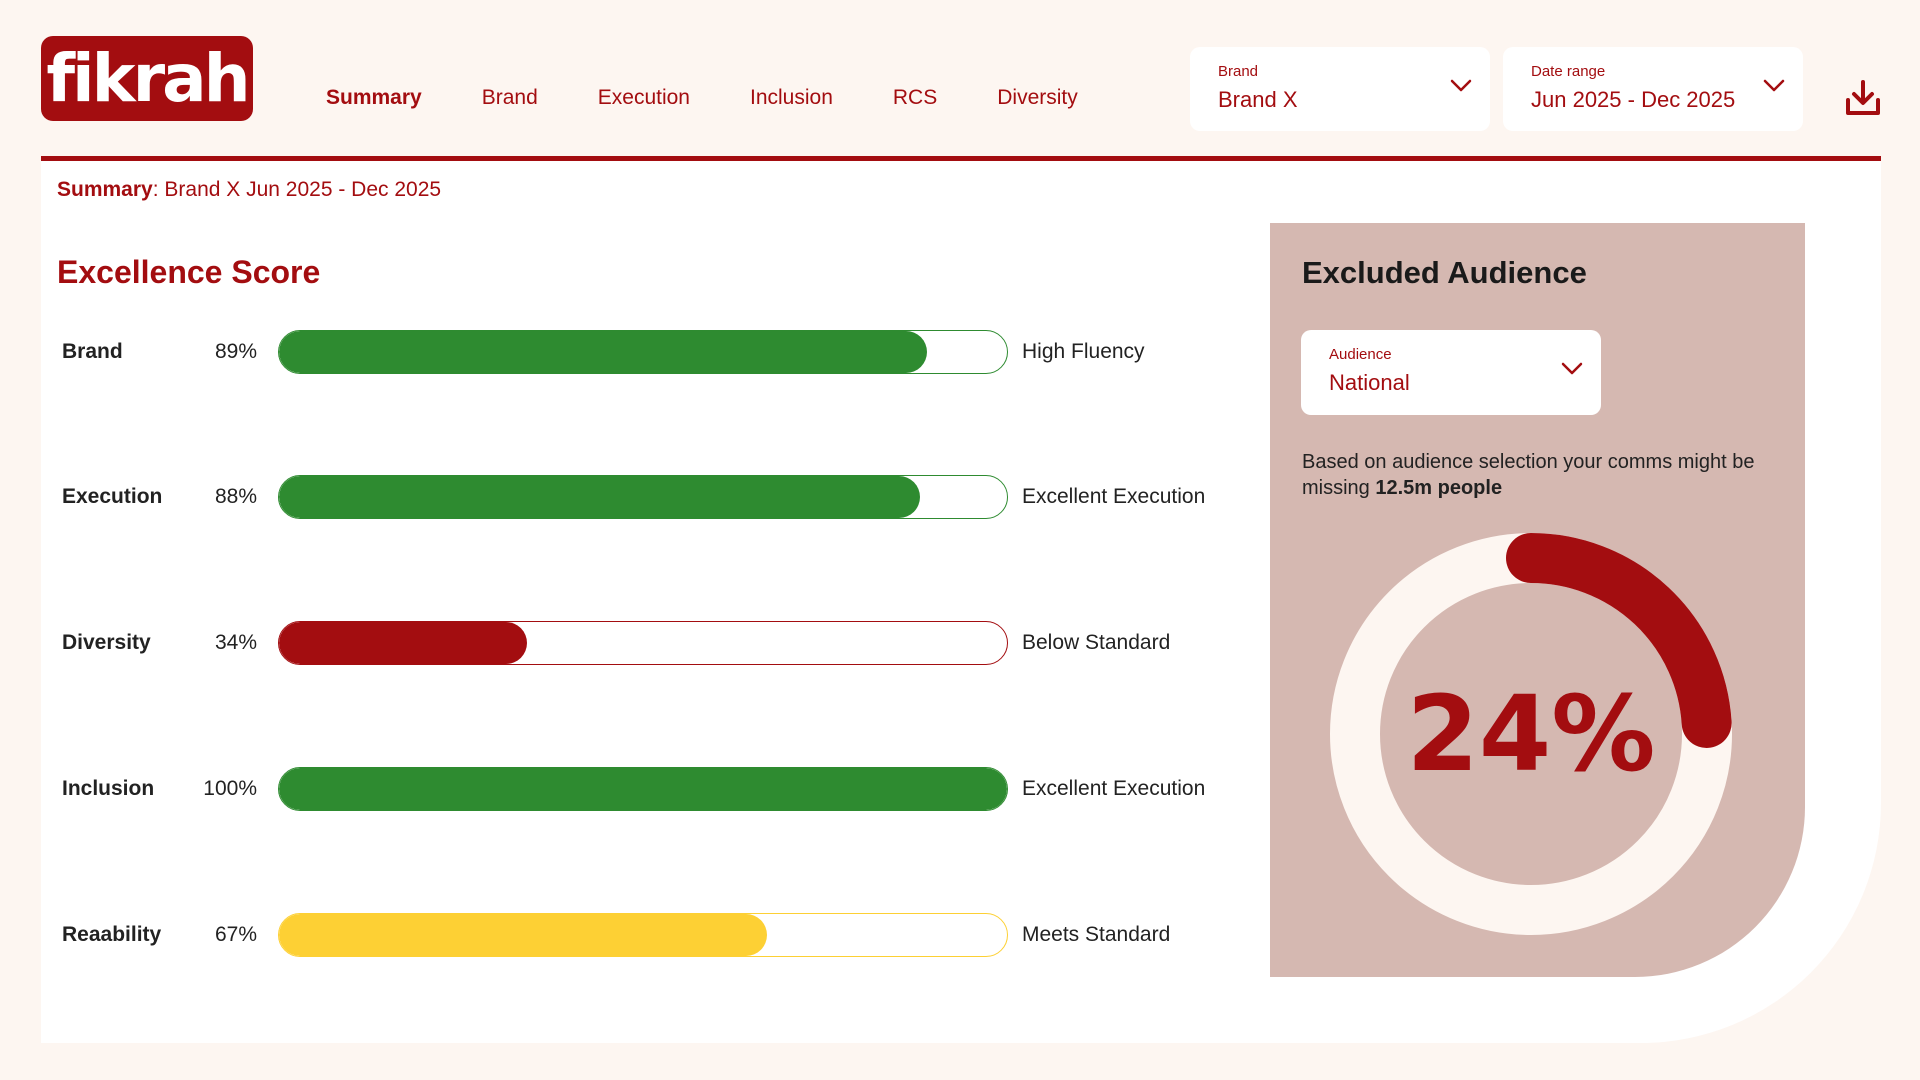 The image size is (1920, 1080). Describe the element at coordinates (235, 496) in the screenshot. I see `score-percent: 88%` at that location.